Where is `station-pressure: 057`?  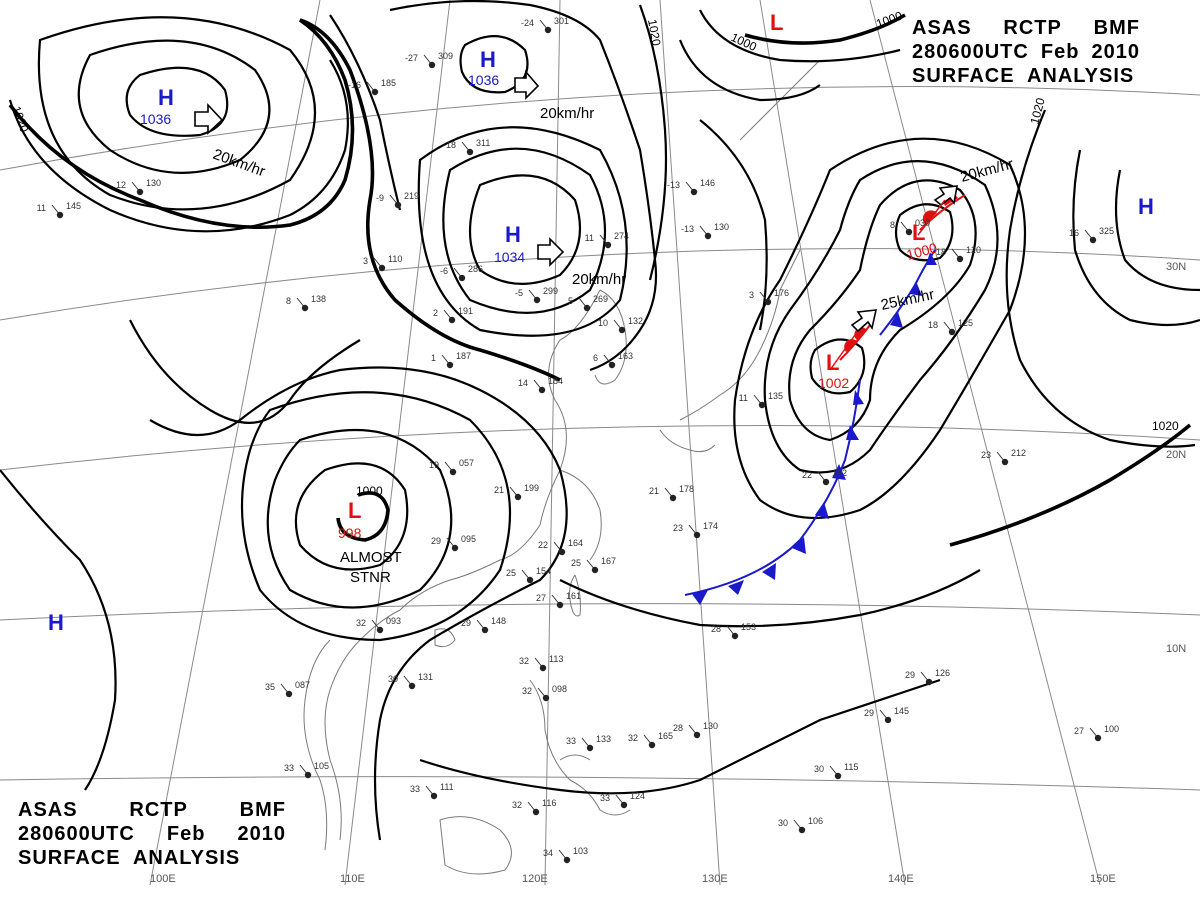
station-pressure: 057 is located at coordinates (466, 463).